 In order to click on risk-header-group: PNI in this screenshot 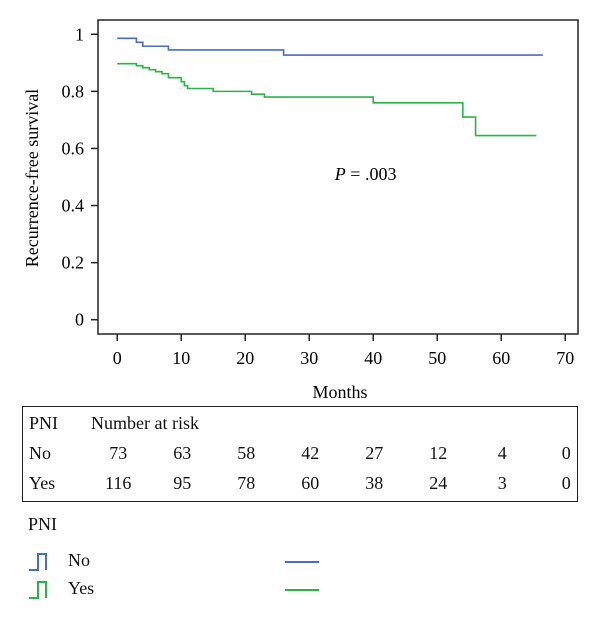, I will do `click(44, 423)`.